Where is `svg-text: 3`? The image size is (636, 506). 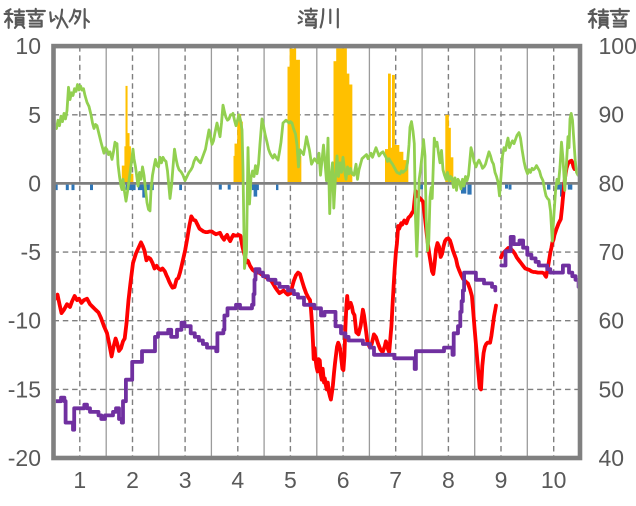 svg-text: 3 is located at coordinates (185, 480).